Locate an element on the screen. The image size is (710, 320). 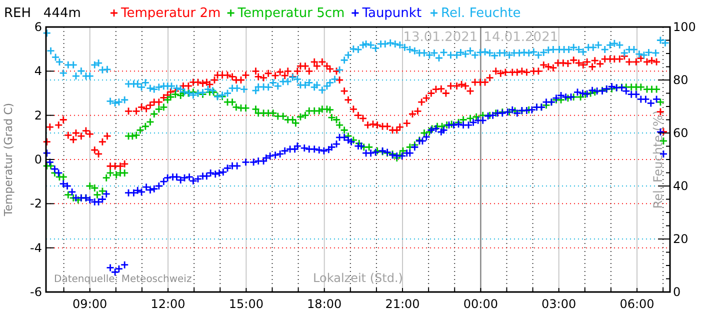
y2-tick-label: 100 is located at coordinates (684, 27).